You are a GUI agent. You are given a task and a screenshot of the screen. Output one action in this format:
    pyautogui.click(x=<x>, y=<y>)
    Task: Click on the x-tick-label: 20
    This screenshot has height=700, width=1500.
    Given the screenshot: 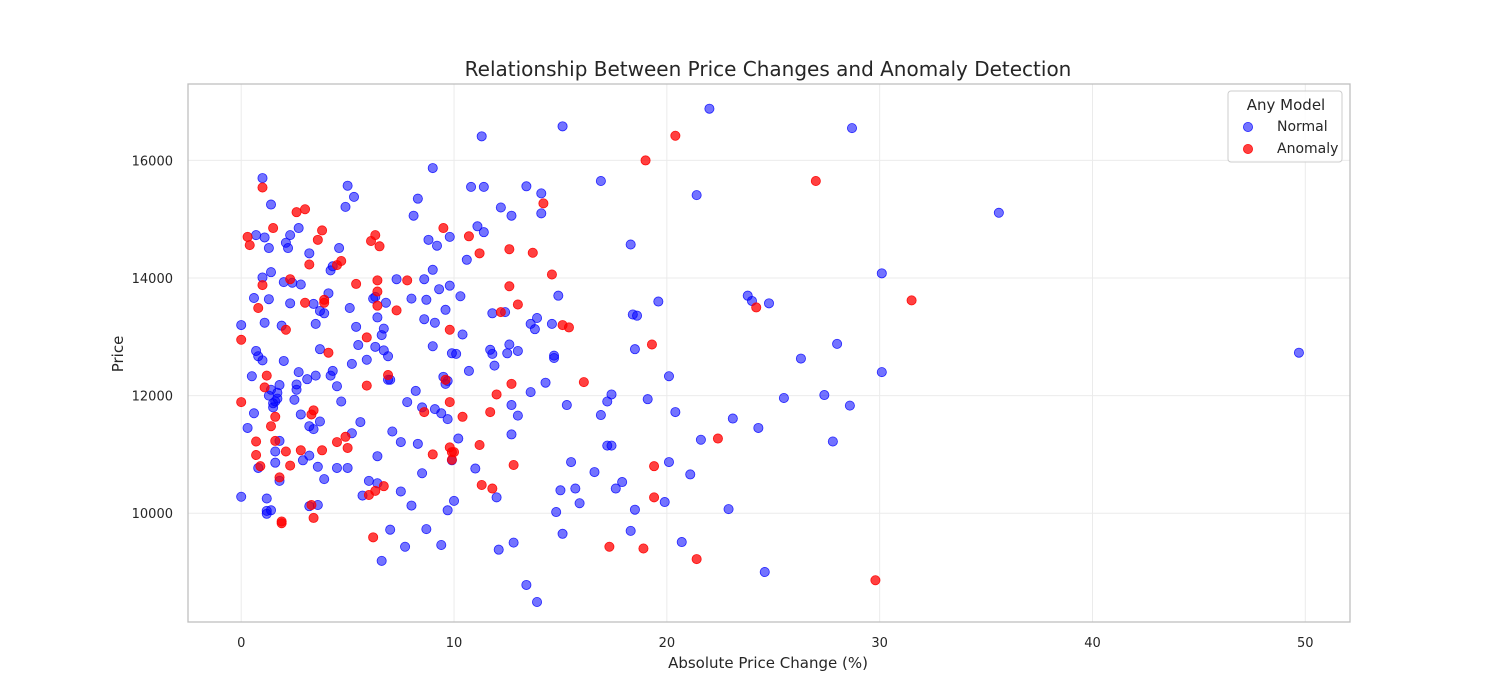 What is the action you would take?
    pyautogui.click(x=667, y=643)
    